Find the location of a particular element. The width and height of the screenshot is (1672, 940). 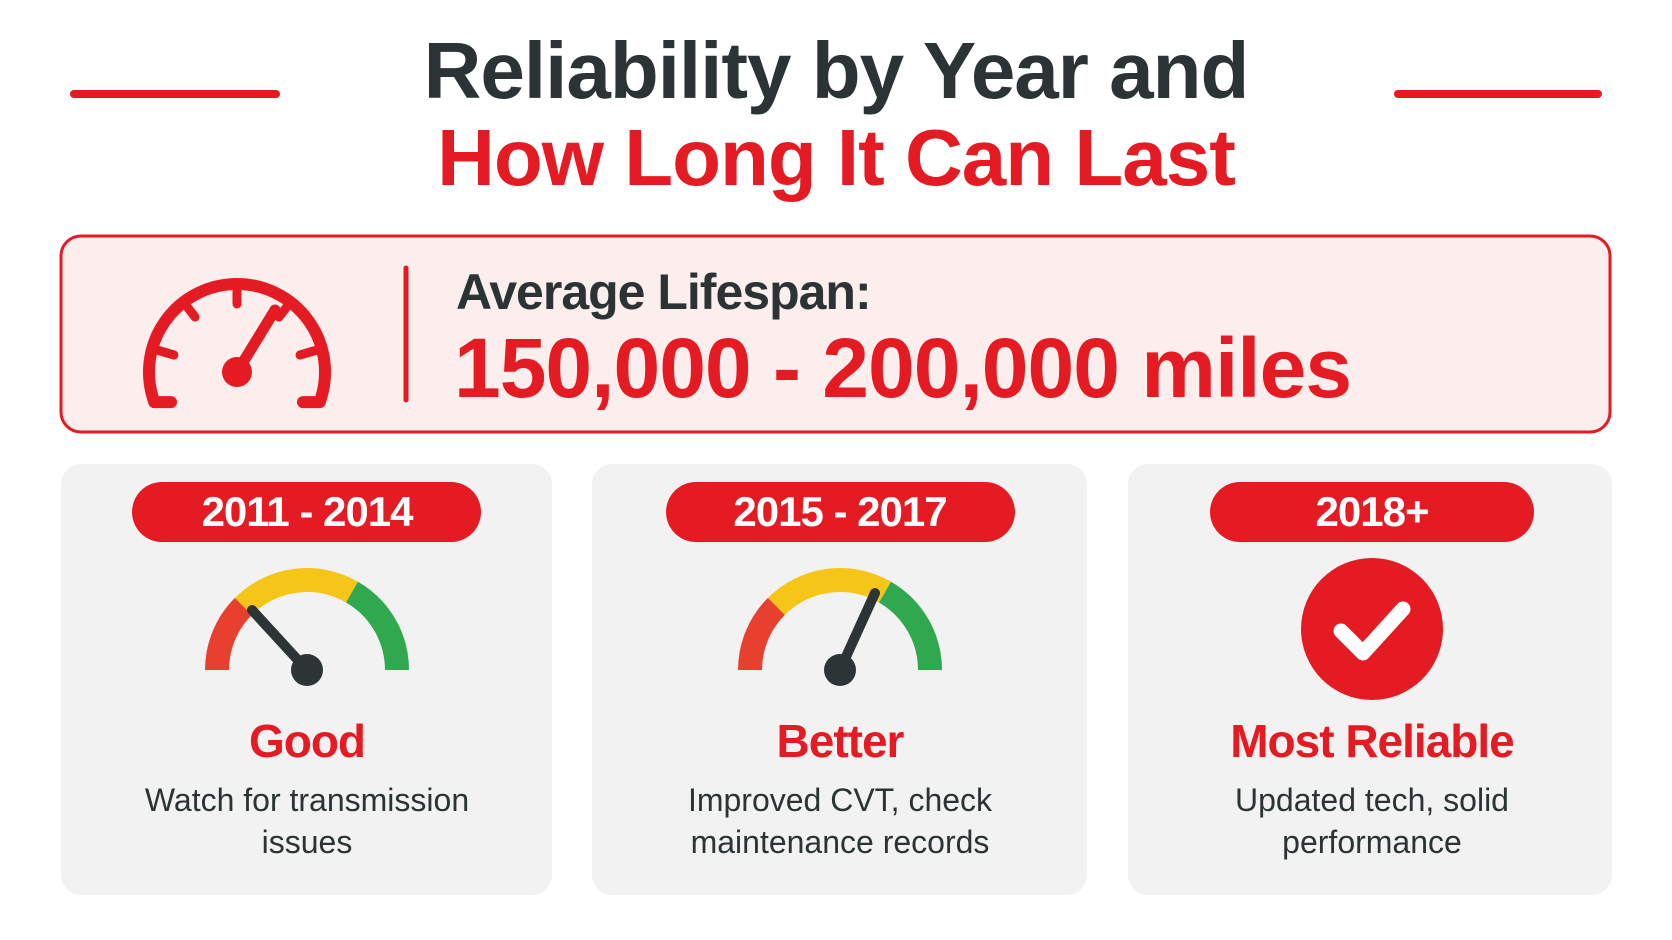

rating: Good is located at coordinates (307, 741).